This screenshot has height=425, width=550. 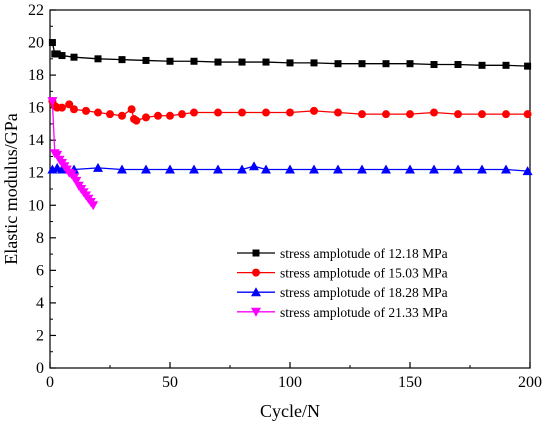 I want to click on y-tick-label: 4, so click(x=40, y=303).